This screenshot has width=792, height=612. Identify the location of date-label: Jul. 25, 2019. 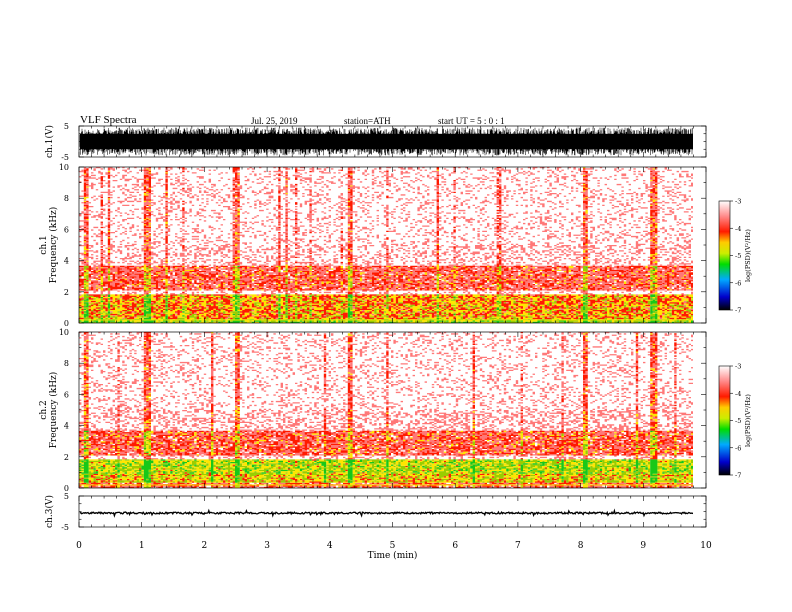
(274, 121).